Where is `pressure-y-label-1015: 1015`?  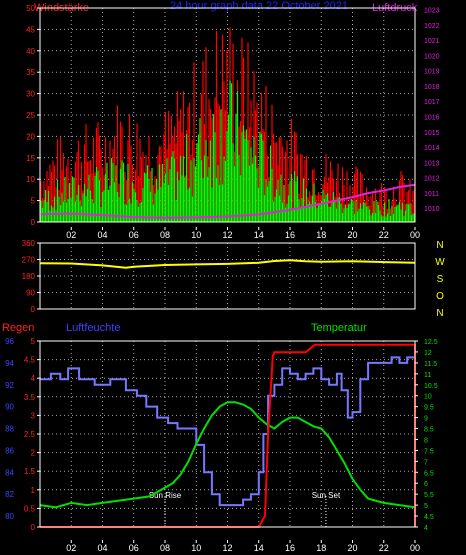 pressure-y-label-1015: 1015 is located at coordinates (432, 133).